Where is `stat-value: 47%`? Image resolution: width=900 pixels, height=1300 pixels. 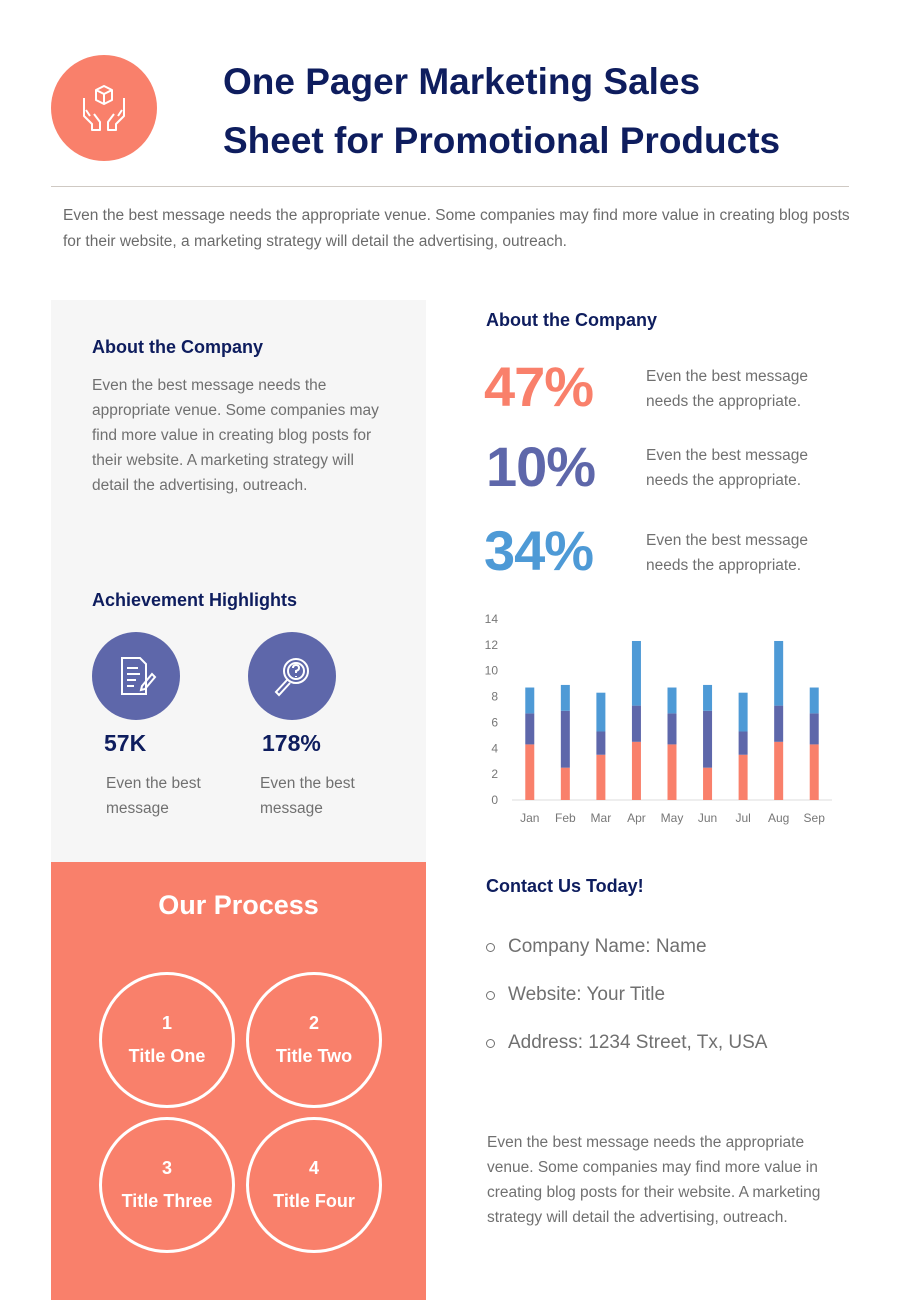 stat-value: 47% is located at coordinates (539, 386).